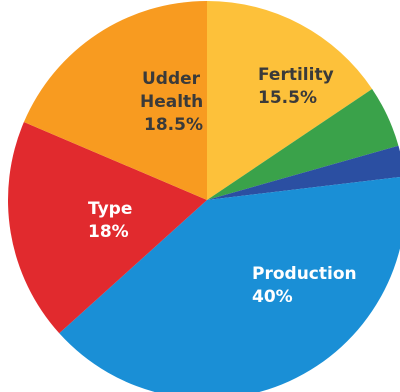 The image size is (400, 392). Describe the element at coordinates (173, 125) in the screenshot. I see `slice-value-text: 18.5%` at that location.